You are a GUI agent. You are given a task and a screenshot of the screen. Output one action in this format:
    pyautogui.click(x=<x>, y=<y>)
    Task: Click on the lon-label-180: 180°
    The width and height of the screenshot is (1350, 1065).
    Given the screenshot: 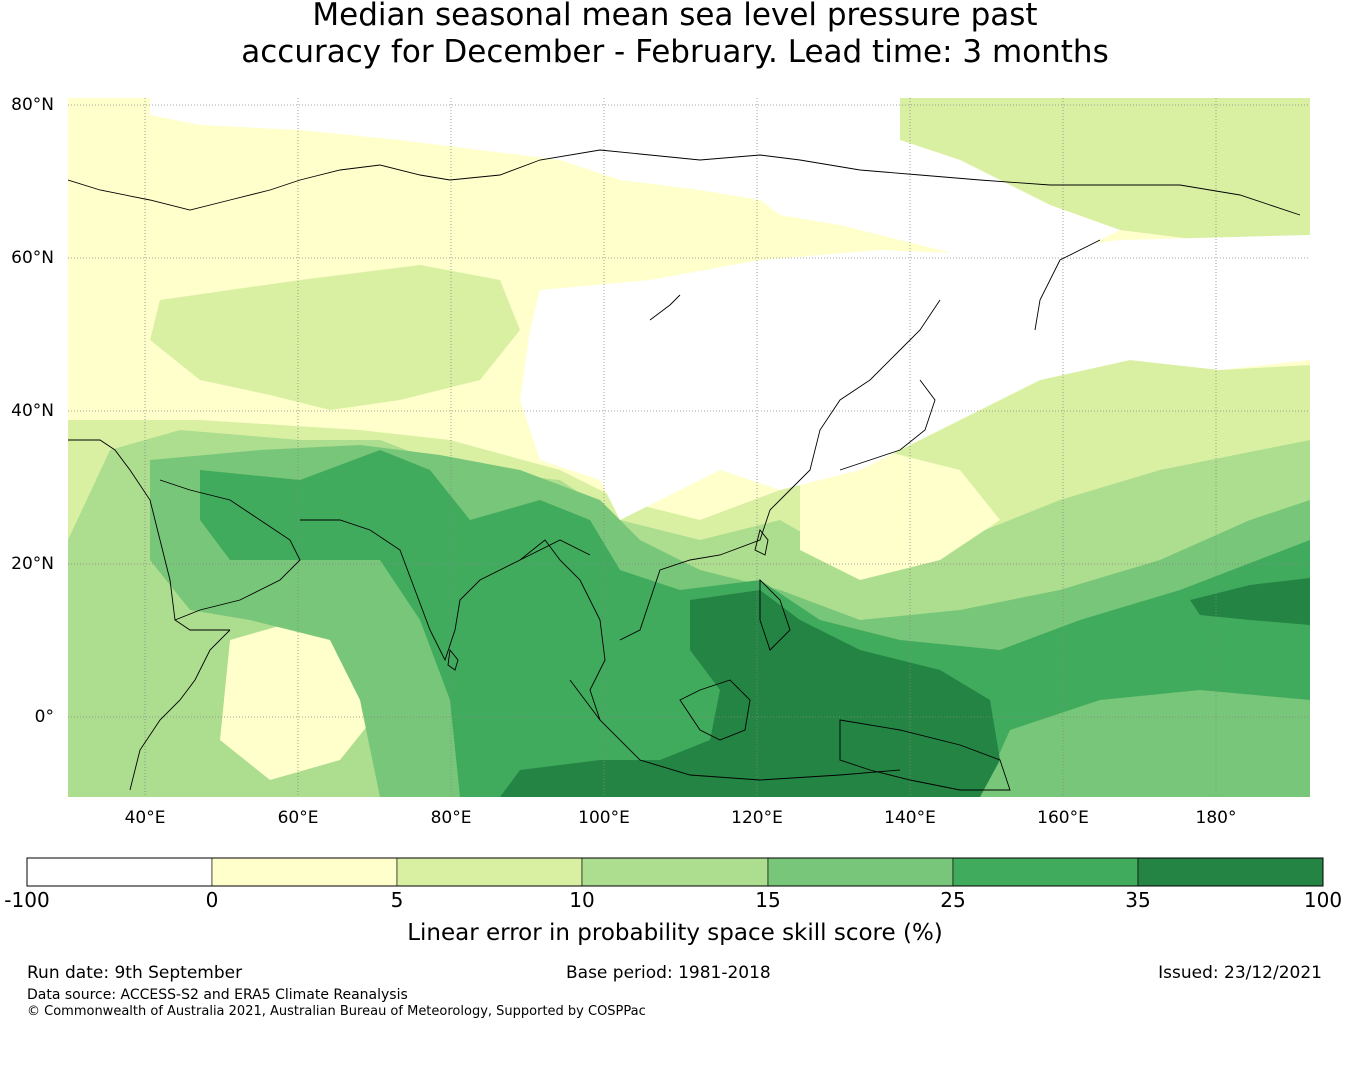 What is the action you would take?
    pyautogui.click(x=1216, y=818)
    